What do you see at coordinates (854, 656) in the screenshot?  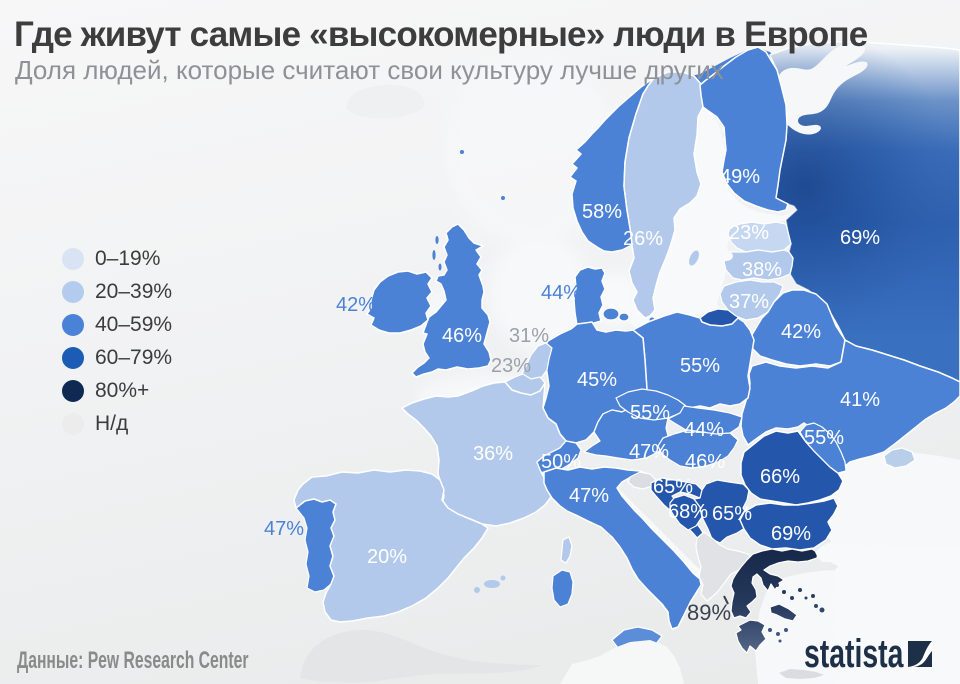 I see `svg-text: statista` at bounding box center [854, 656].